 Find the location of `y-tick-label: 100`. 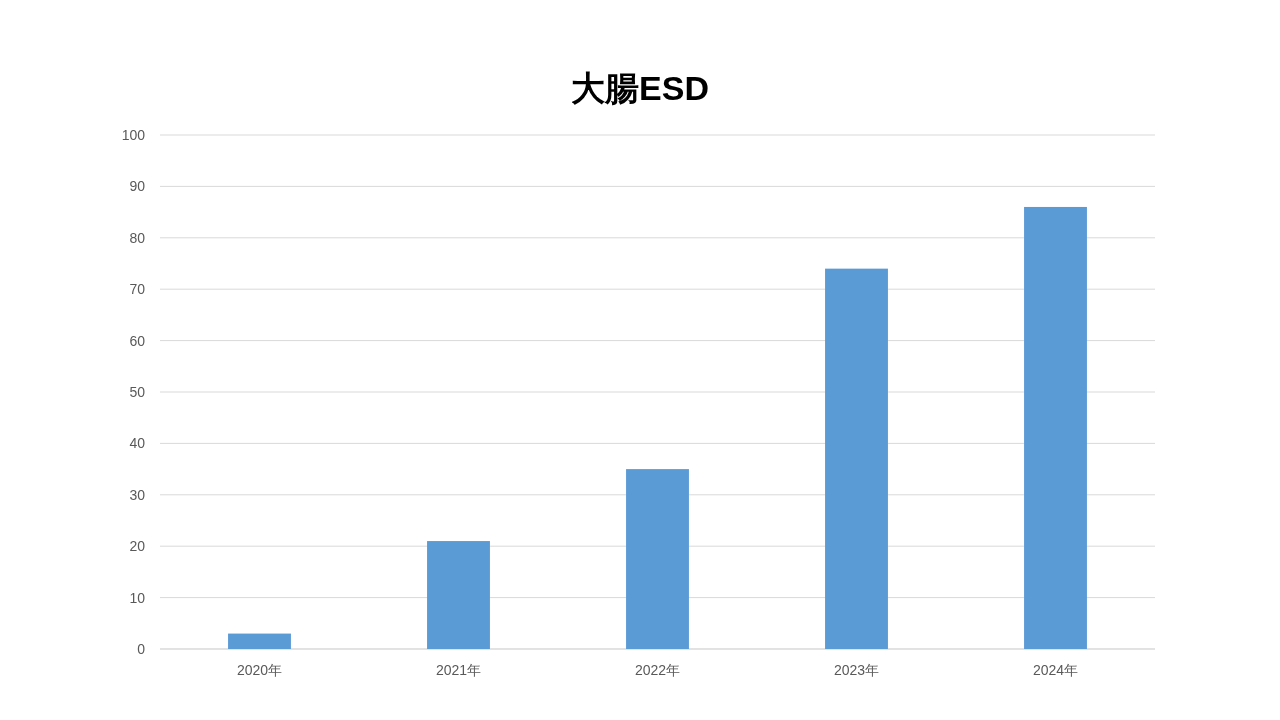

y-tick-label: 100 is located at coordinates (133, 135).